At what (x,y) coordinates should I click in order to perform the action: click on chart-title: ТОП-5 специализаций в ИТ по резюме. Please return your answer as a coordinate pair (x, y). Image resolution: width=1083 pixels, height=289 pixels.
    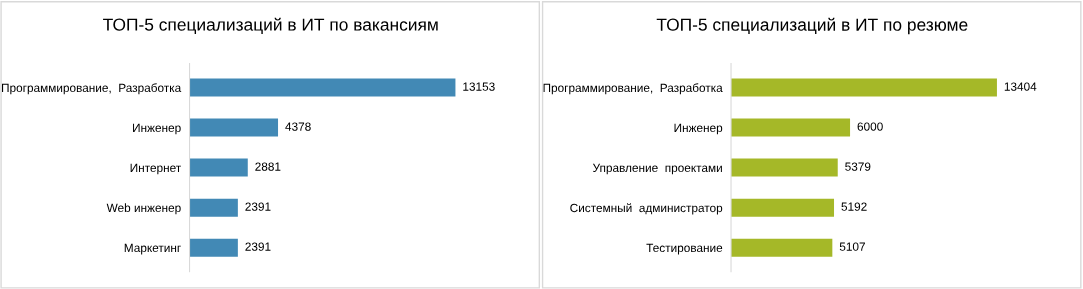
    Looking at the image, I should click on (812, 26).